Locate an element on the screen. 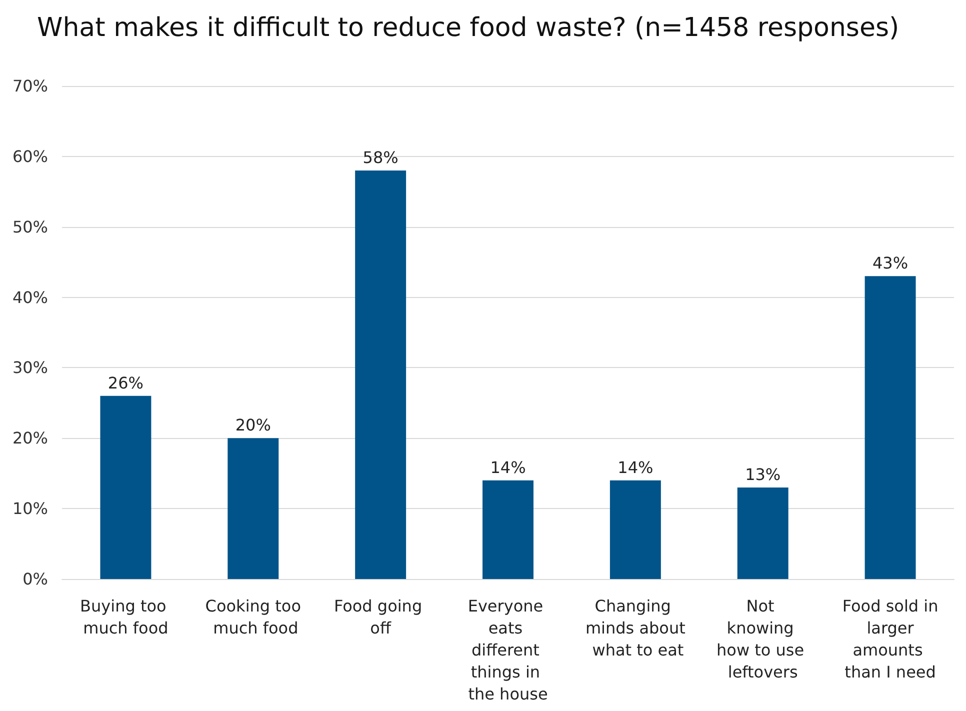 The image size is (966, 711). data-label: 13% is located at coordinates (763, 474).